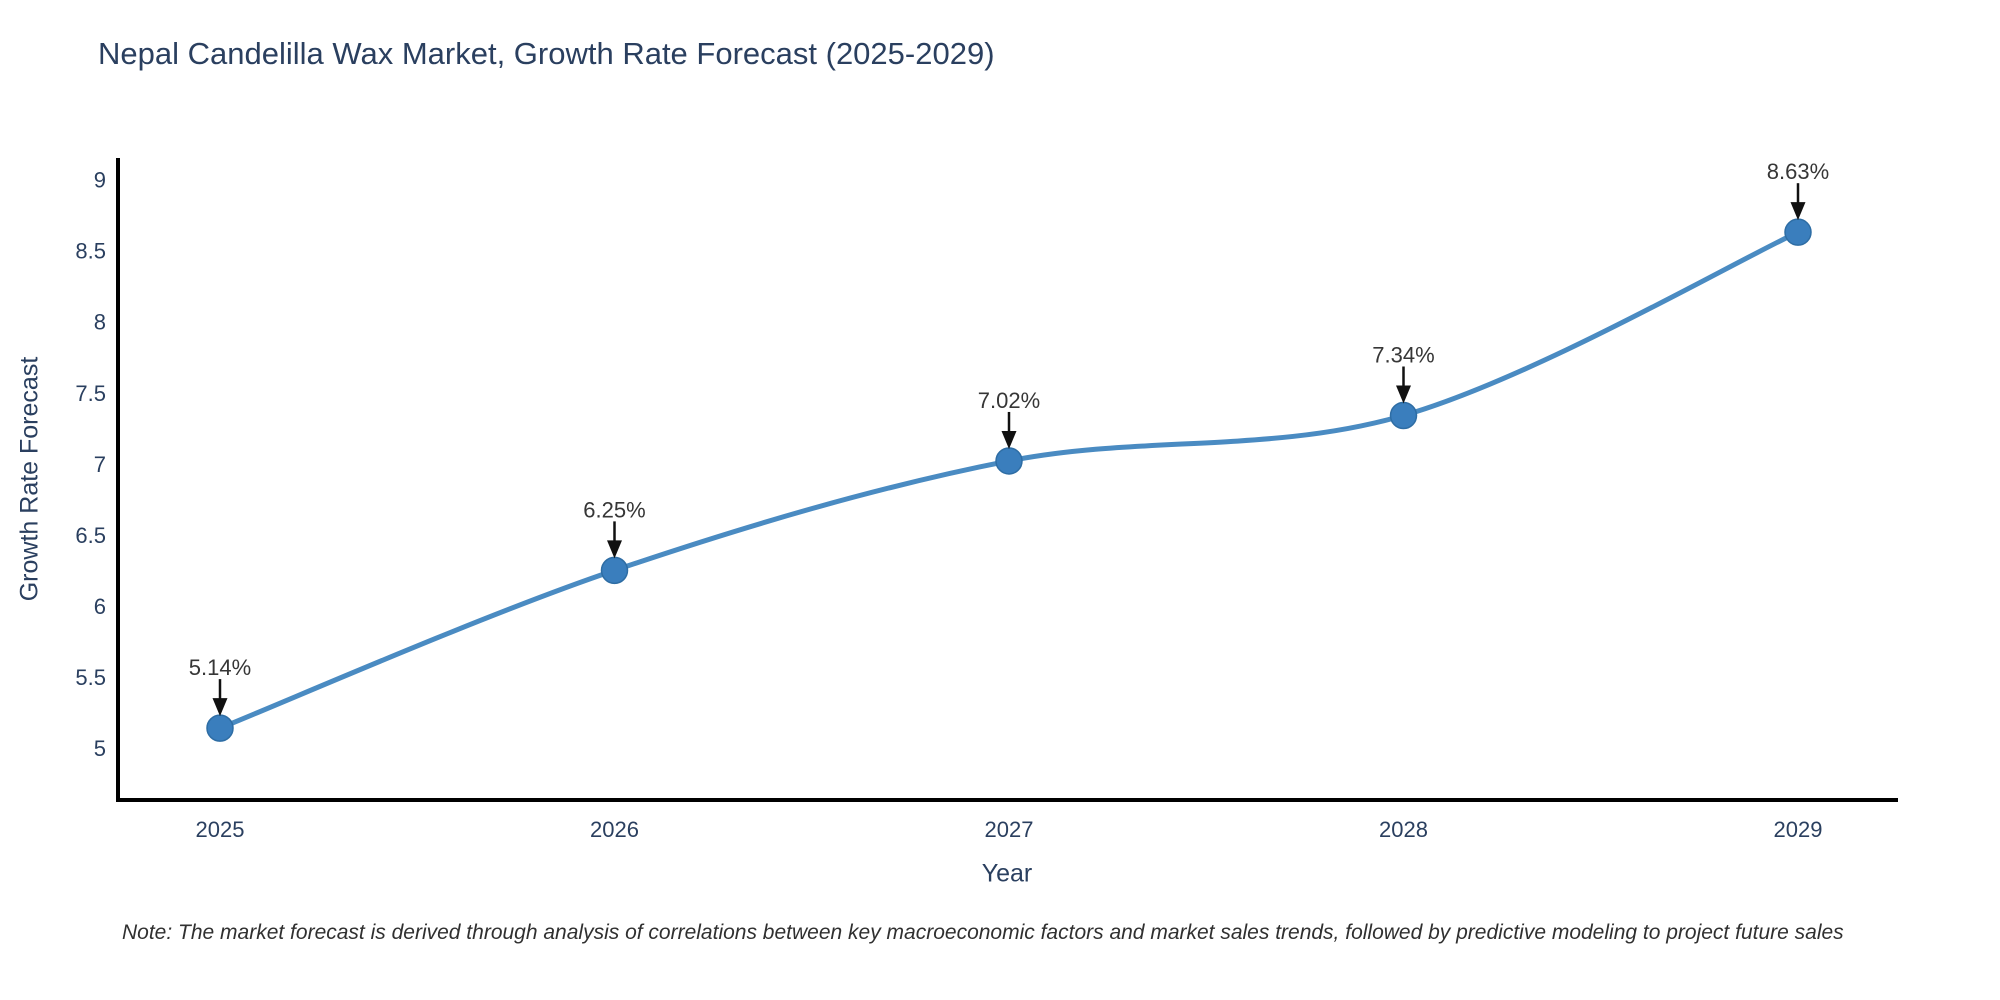 This screenshot has height=1000, width=2000. What do you see at coordinates (90, 677) in the screenshot?
I see `y-tick-label: 5.5` at bounding box center [90, 677].